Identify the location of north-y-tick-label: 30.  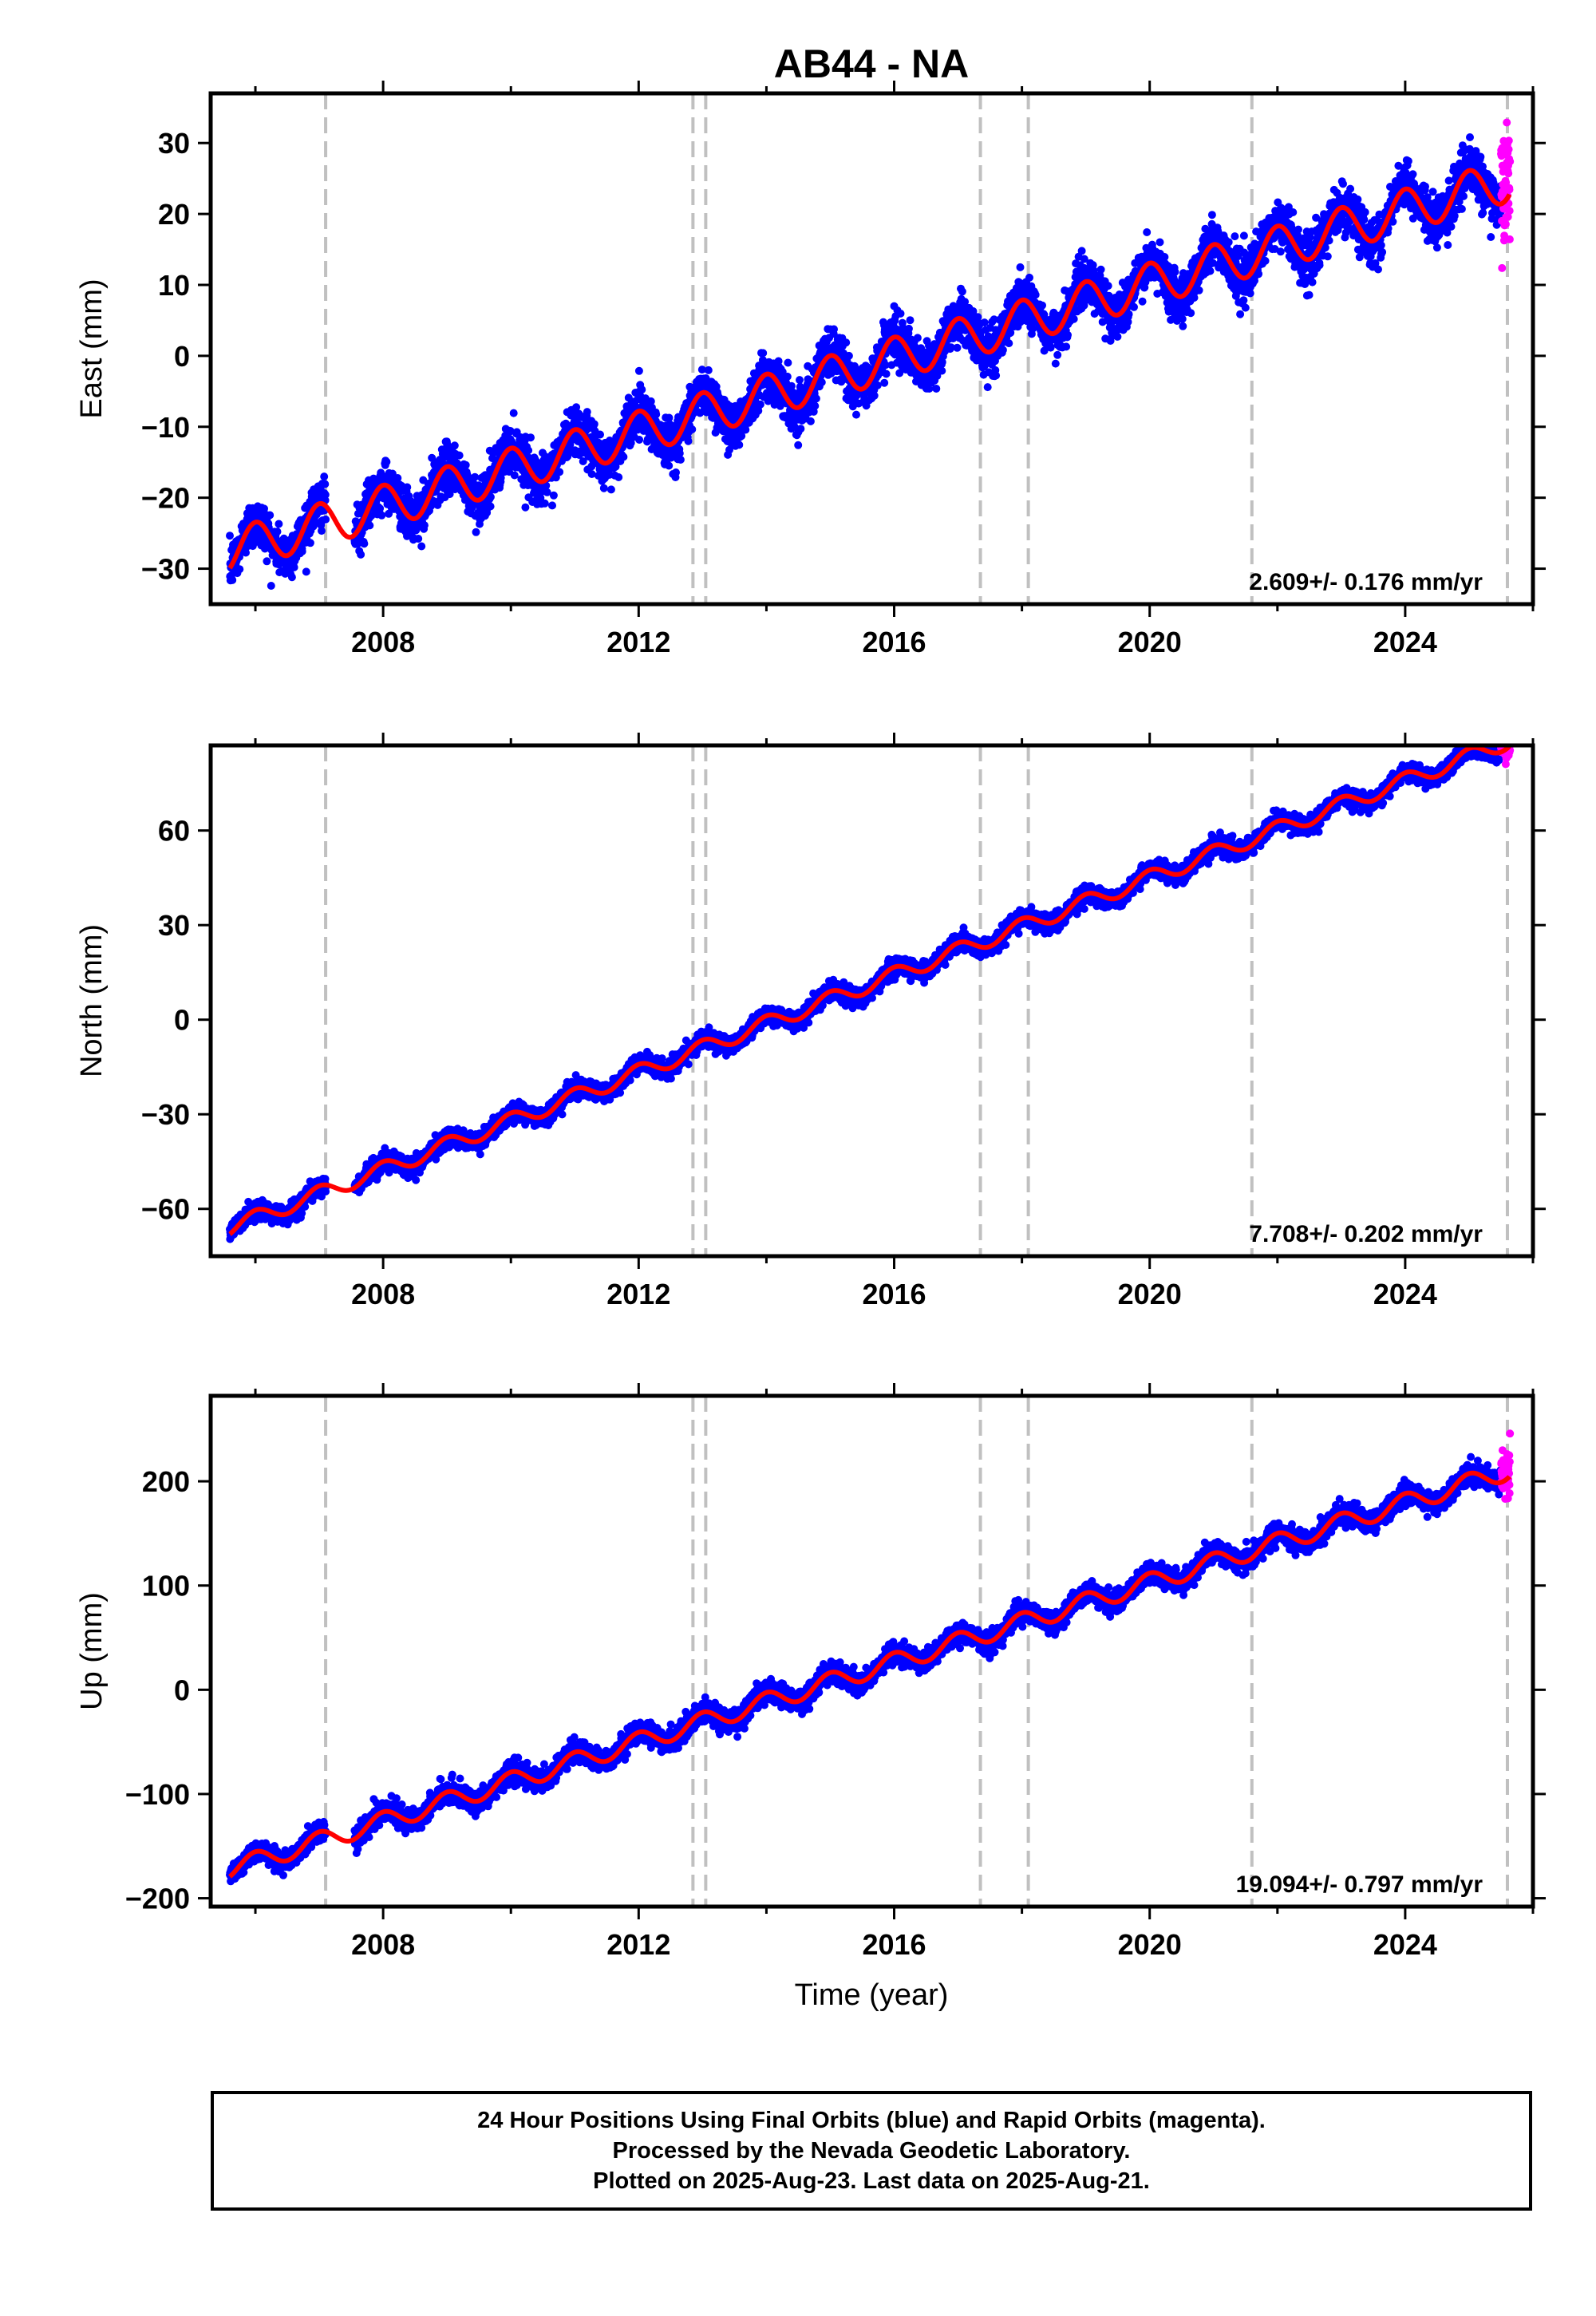
(174, 925).